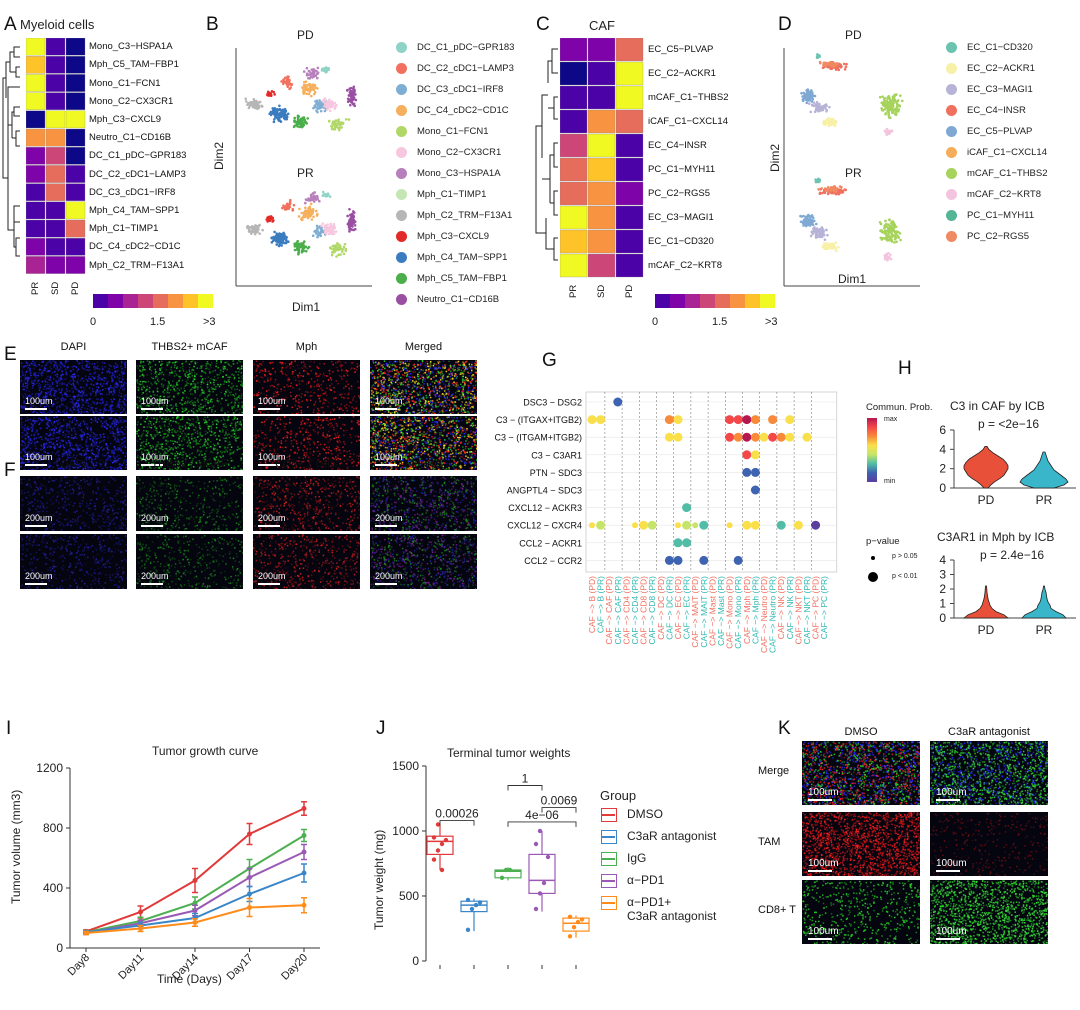 This screenshot has height=1010, width=1080. Describe the element at coordinates (601, 291) in the screenshot. I see `heatmap-col-label: SD` at that location.